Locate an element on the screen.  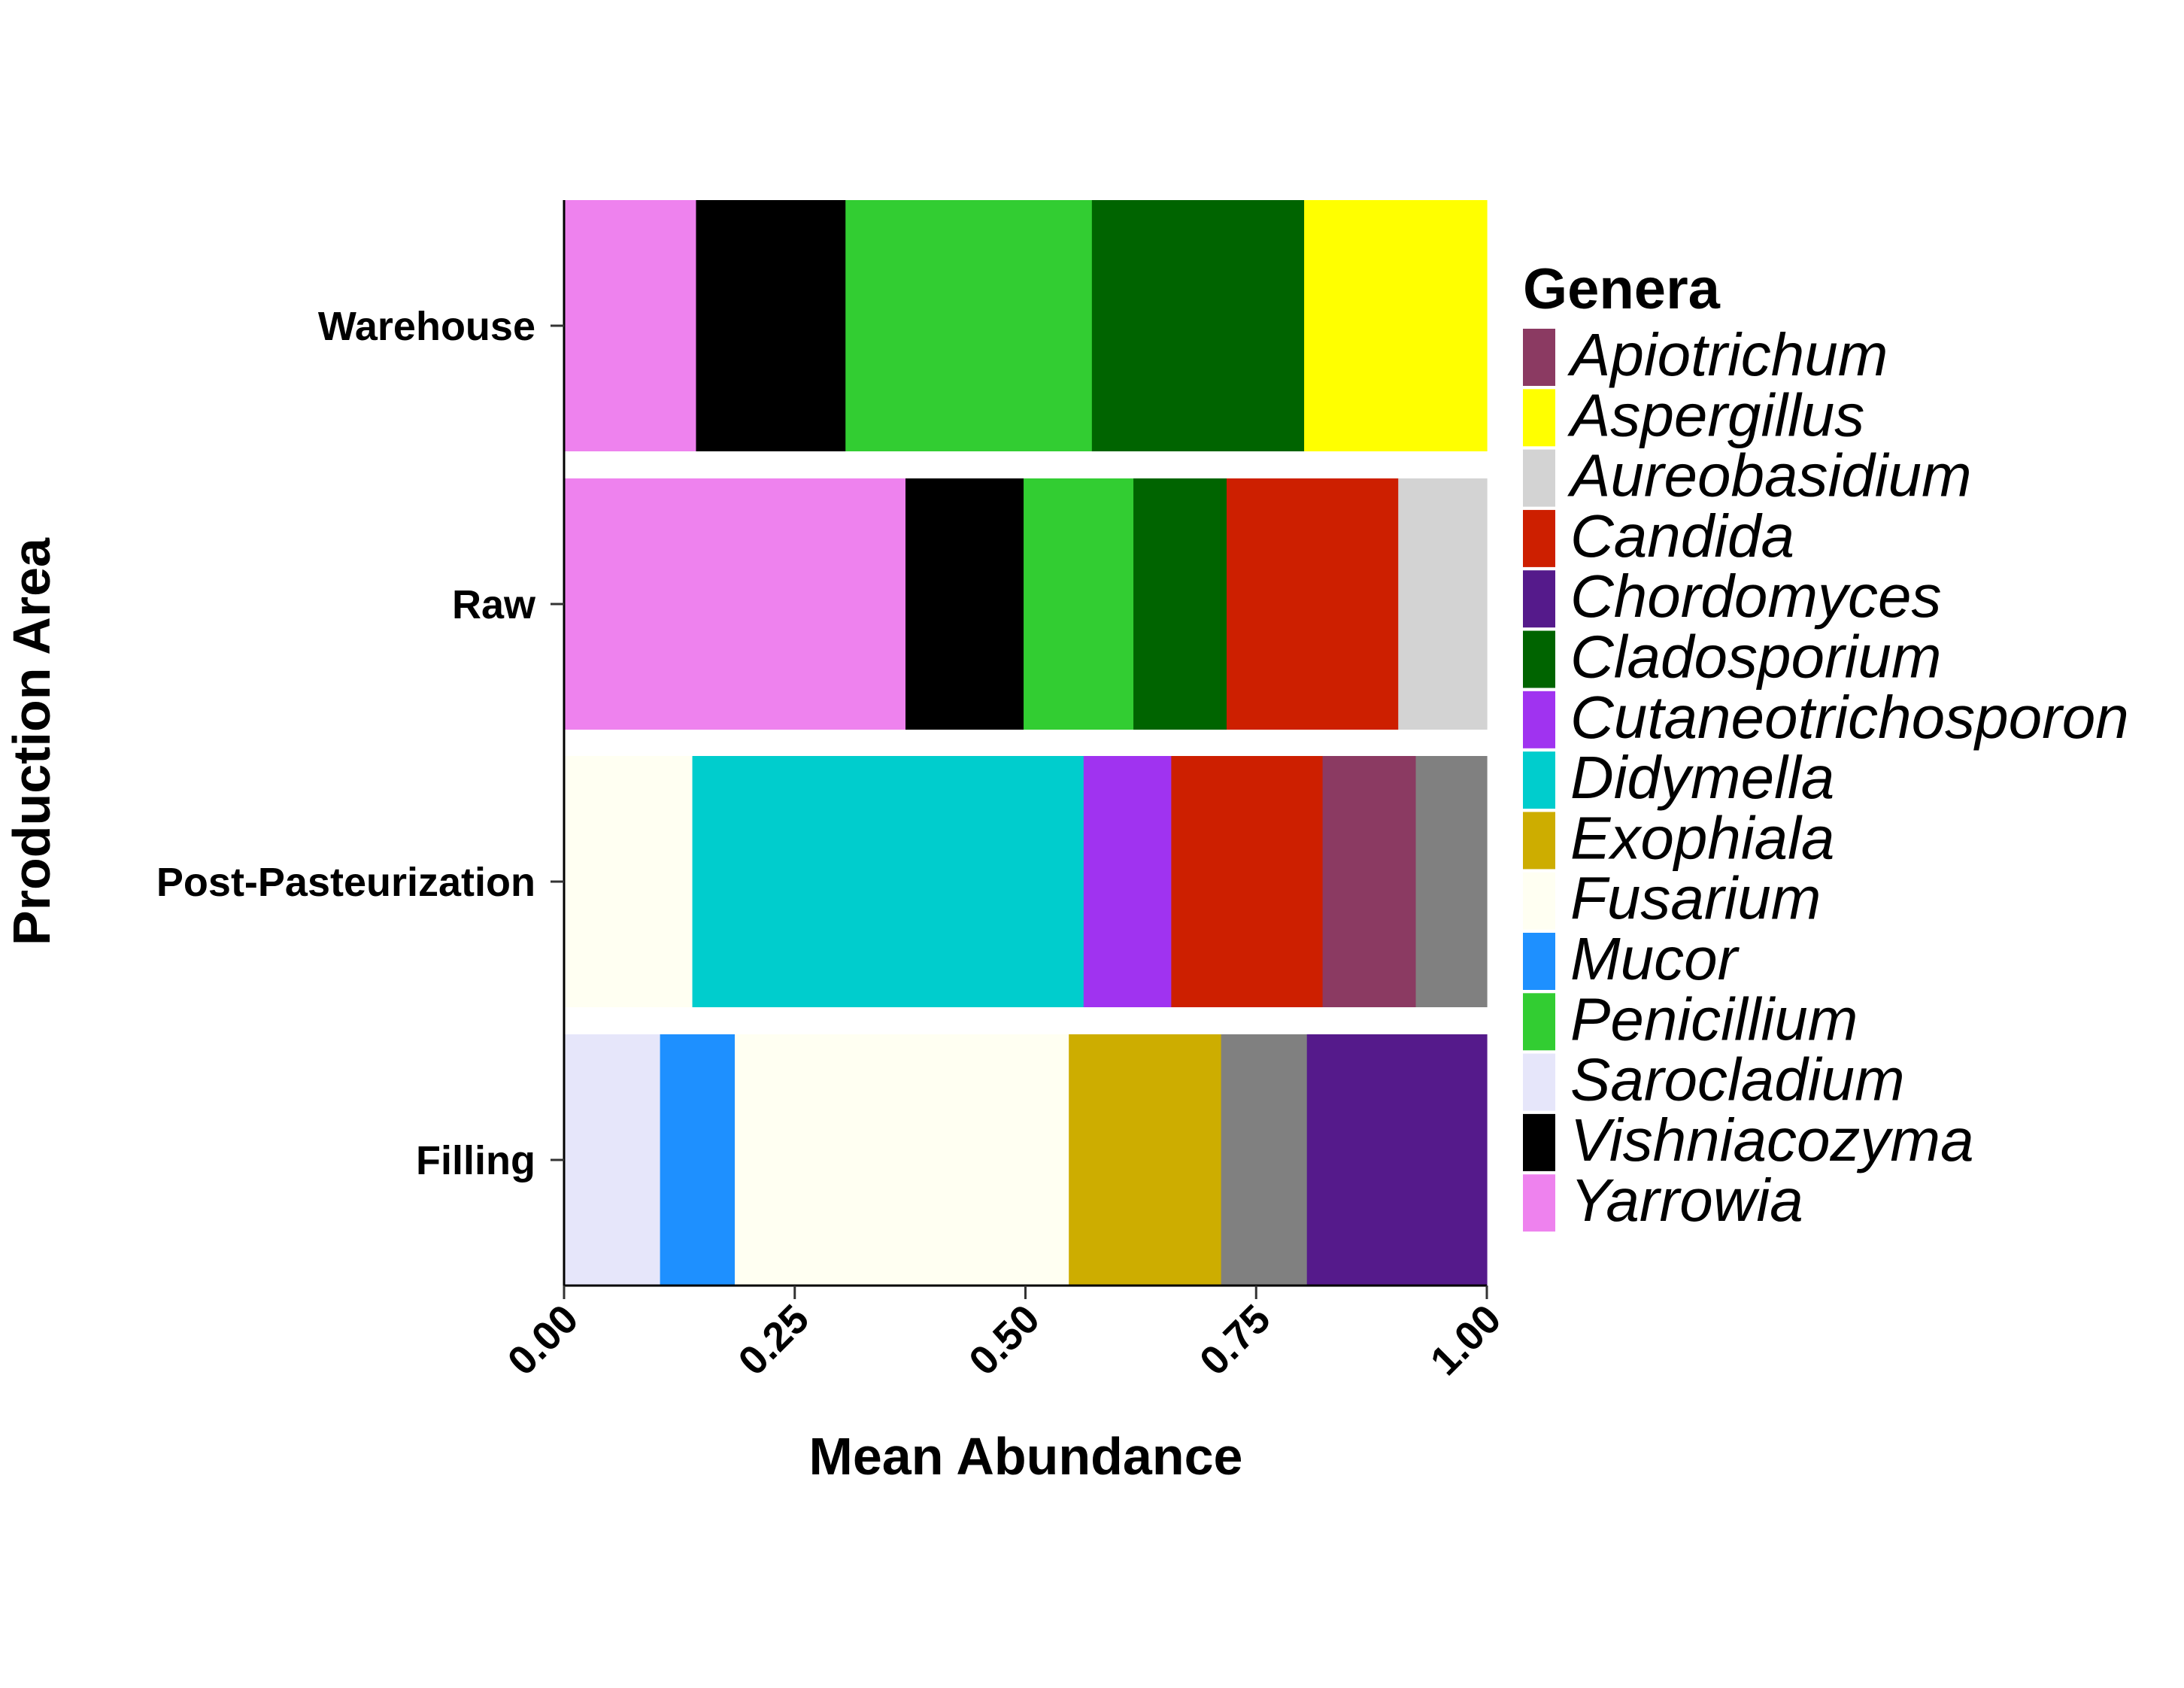
y-tick-label: Post-Pasteurization is located at coordinates (345, 882).